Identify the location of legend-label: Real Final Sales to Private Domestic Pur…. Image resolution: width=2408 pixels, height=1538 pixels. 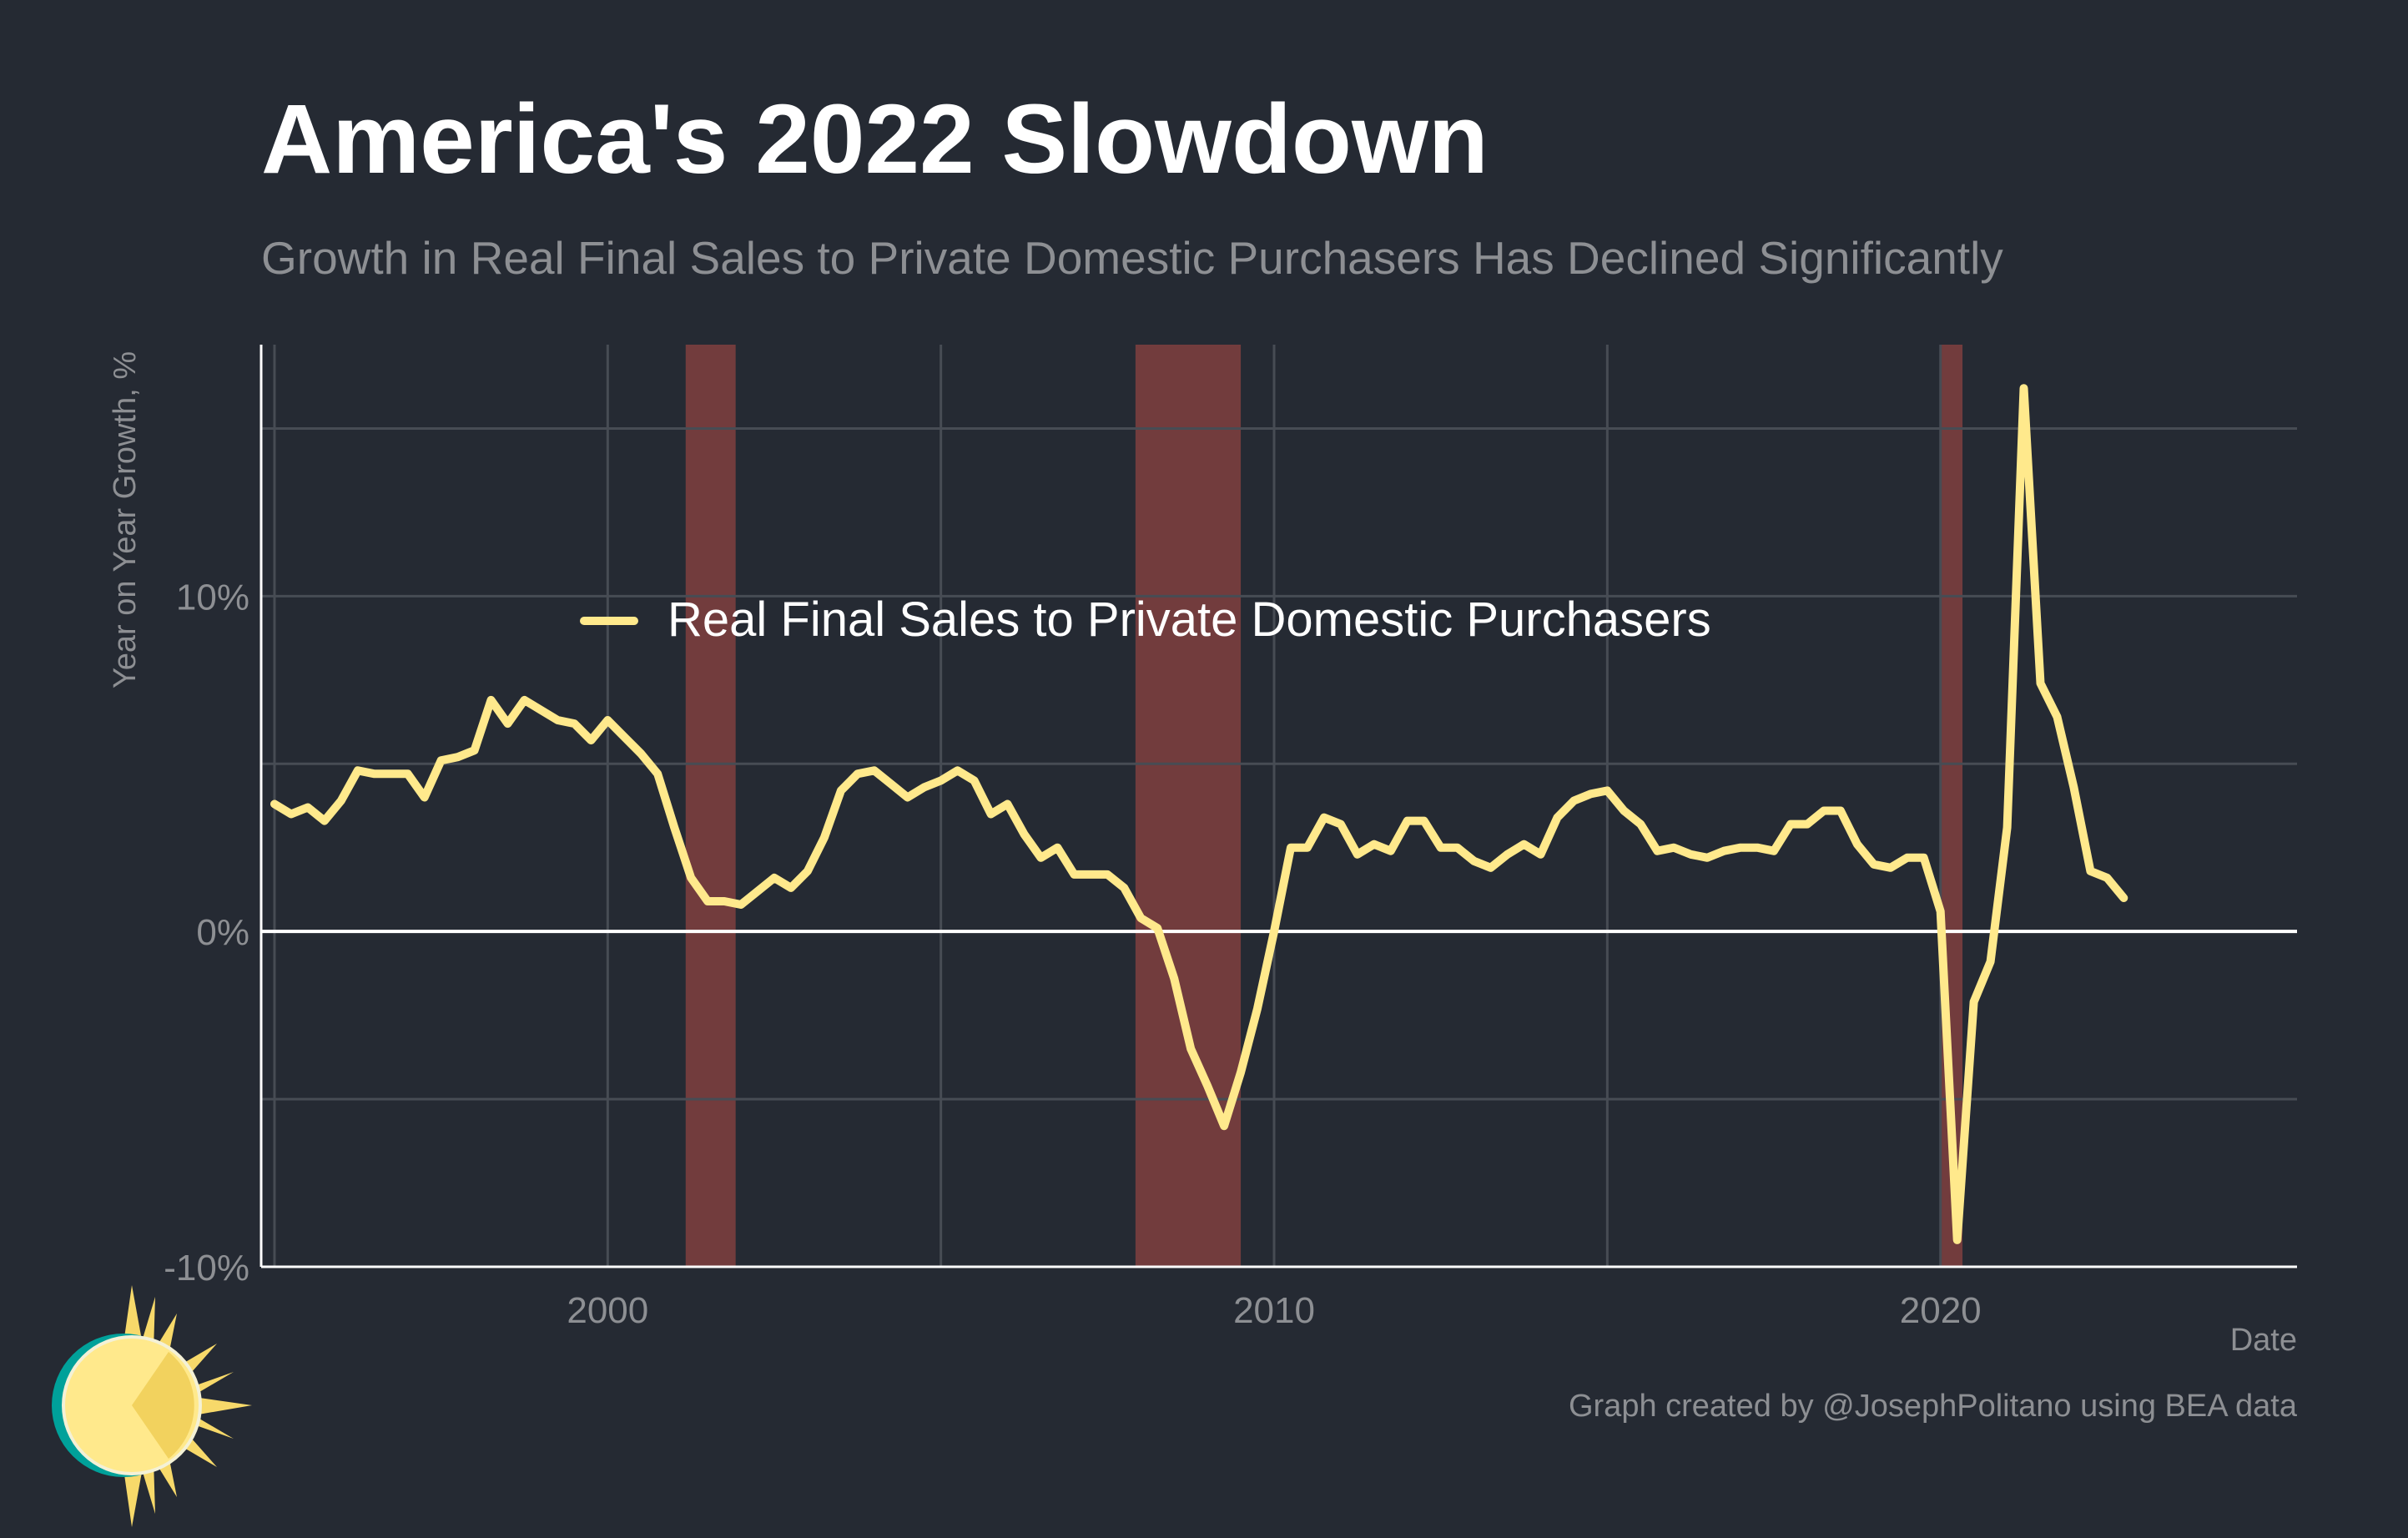
(1189, 620).